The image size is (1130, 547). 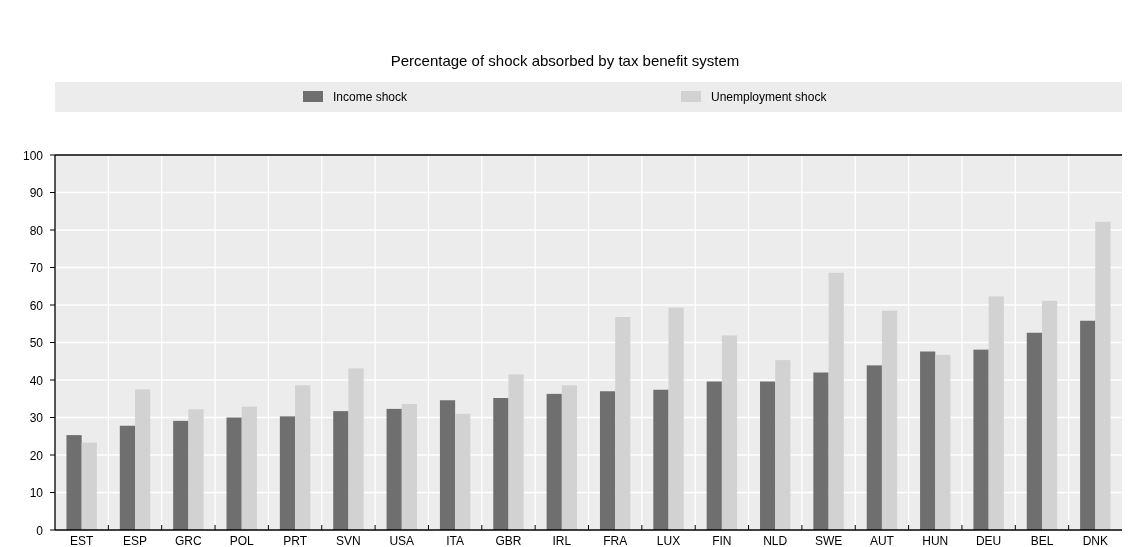 What do you see at coordinates (40, 530) in the screenshot?
I see `y-tick-label: 0` at bounding box center [40, 530].